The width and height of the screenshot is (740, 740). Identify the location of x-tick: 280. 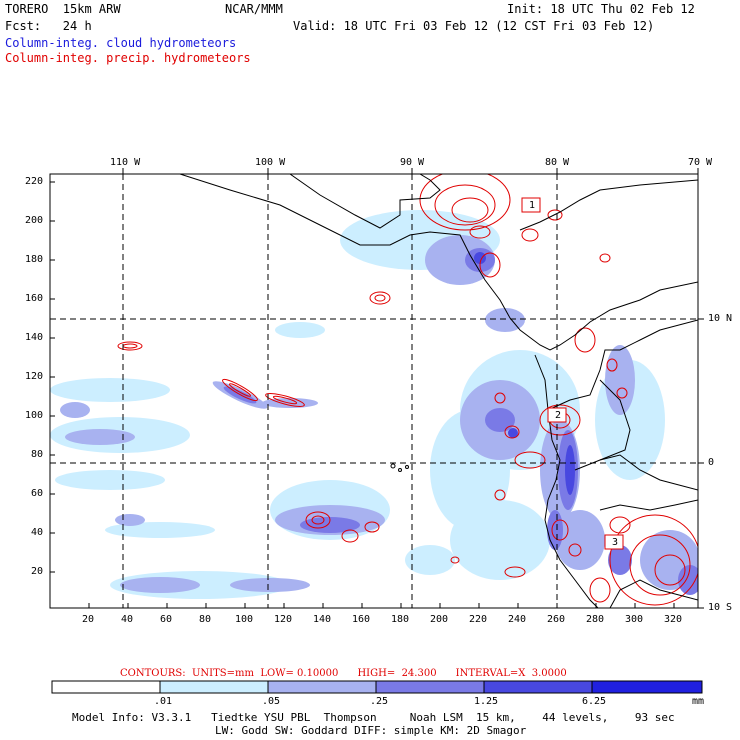
(595, 619).